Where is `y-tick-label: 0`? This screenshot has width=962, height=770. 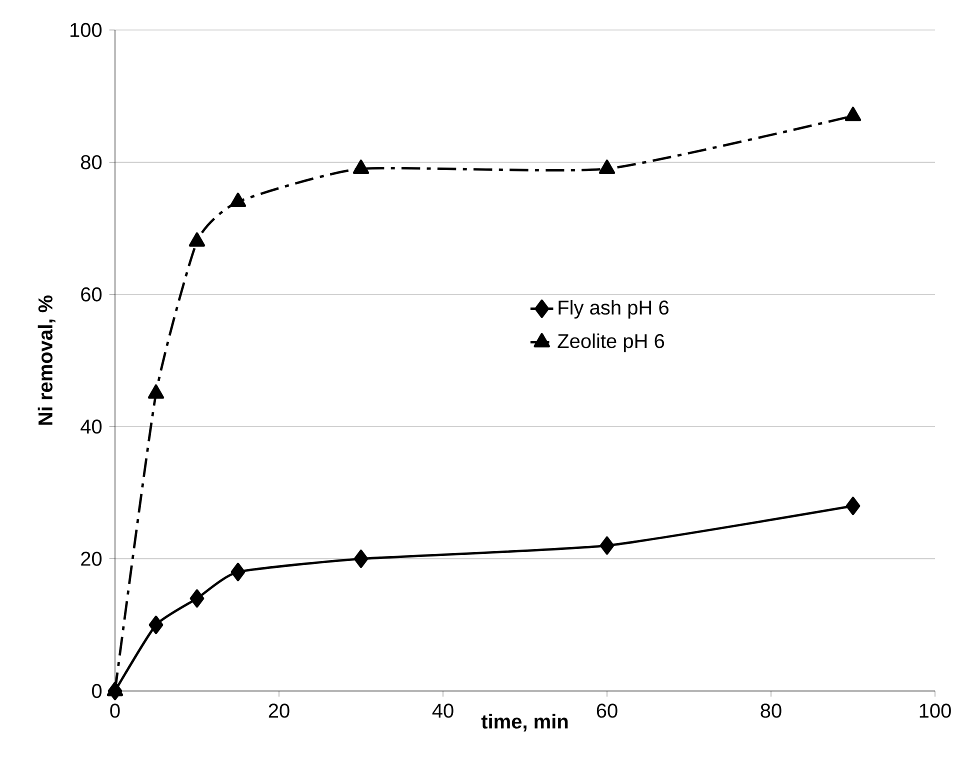 y-tick-label: 0 is located at coordinates (97, 691).